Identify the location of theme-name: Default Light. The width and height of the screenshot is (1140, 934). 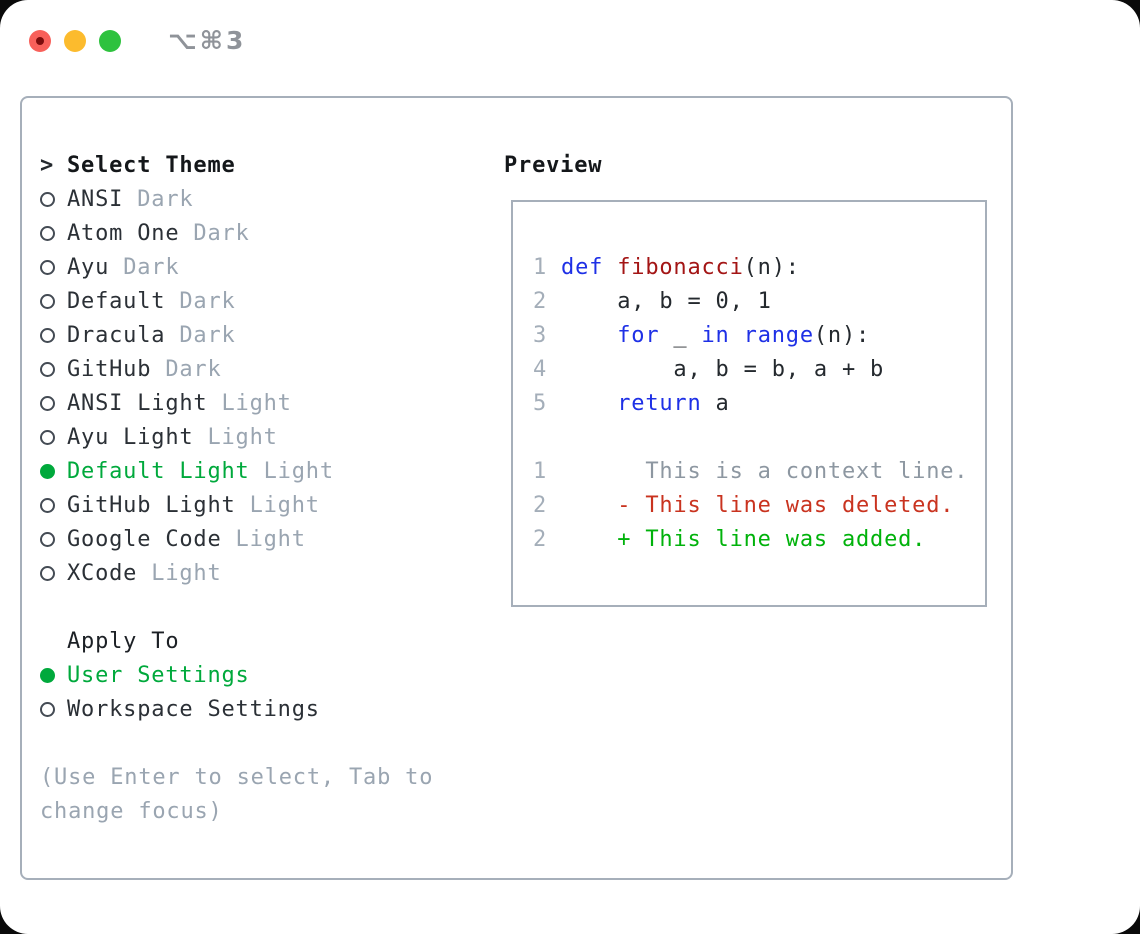
(165, 471).